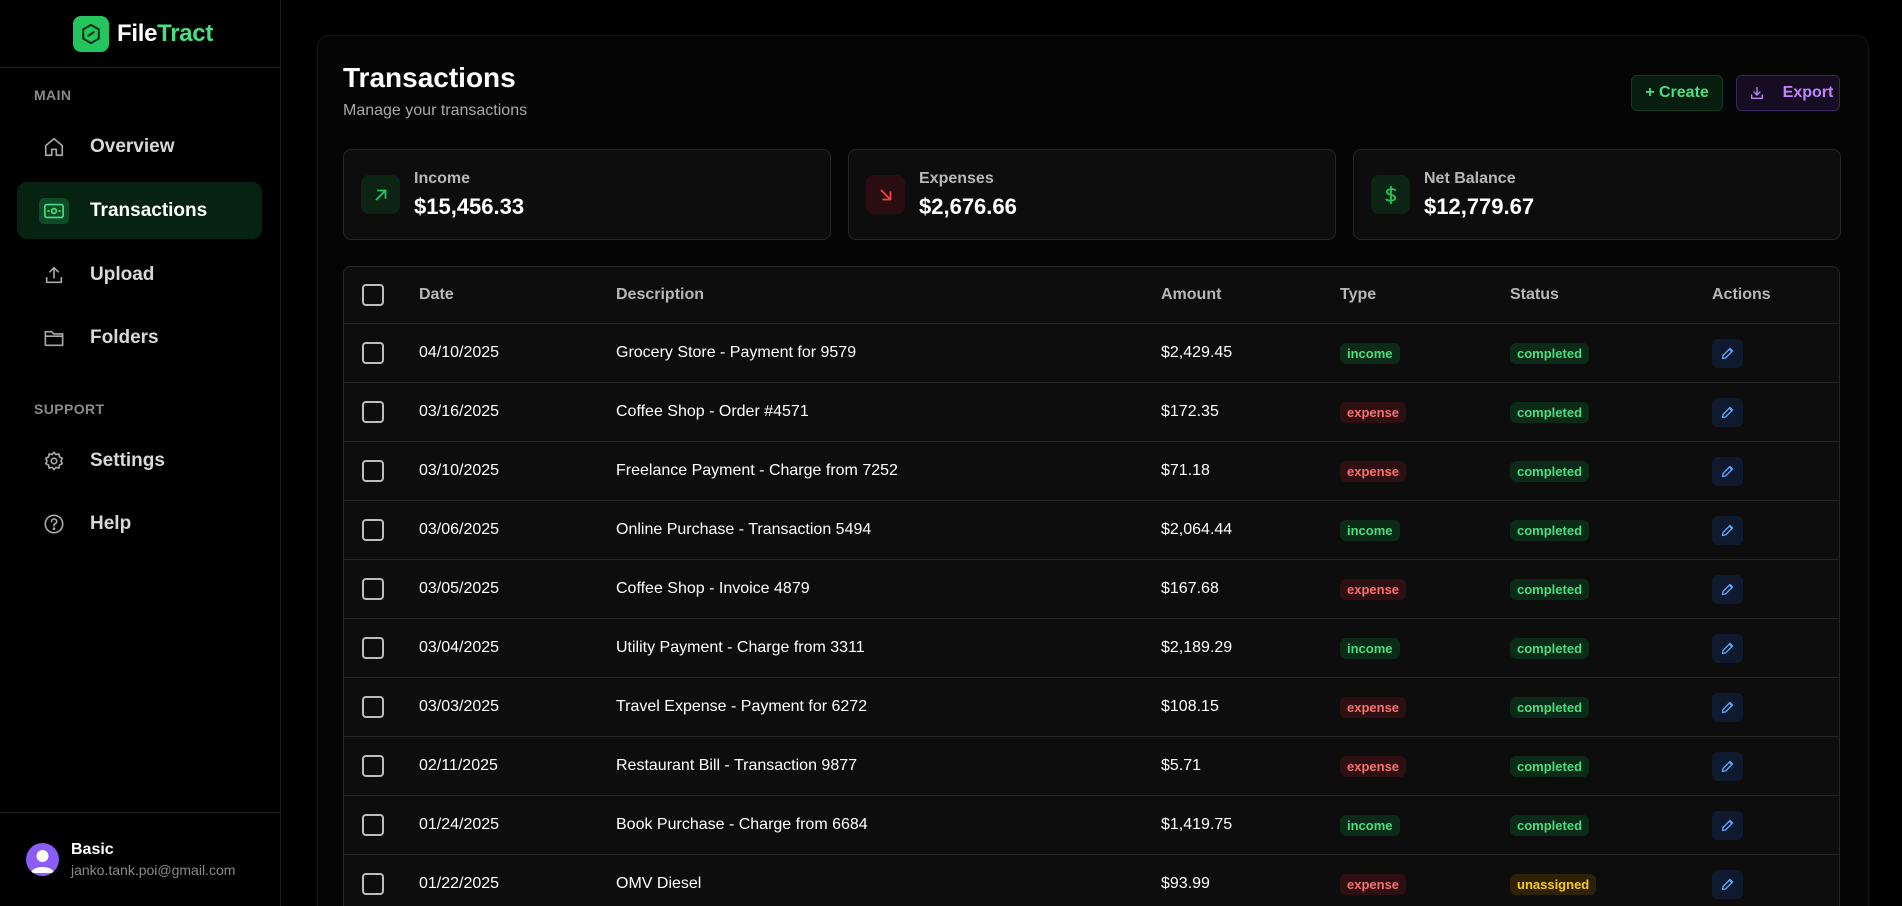 The width and height of the screenshot is (1902, 906). What do you see at coordinates (459, 647) in the screenshot?
I see `cell-date: 03/04/2025` at bounding box center [459, 647].